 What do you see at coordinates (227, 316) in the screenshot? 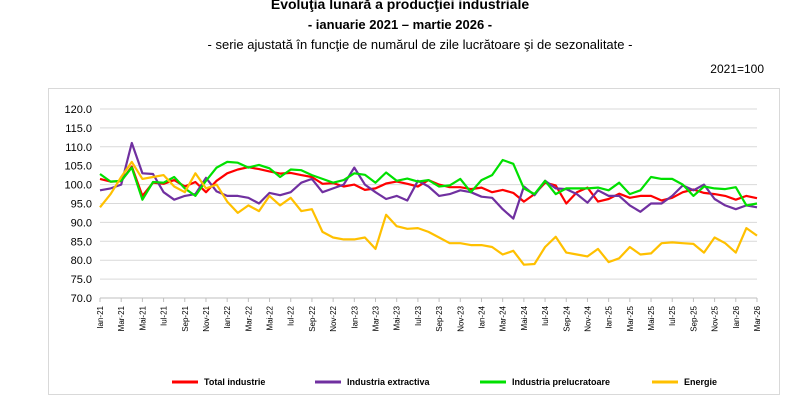
I see `x-tick-label: Ian-22` at bounding box center [227, 316].